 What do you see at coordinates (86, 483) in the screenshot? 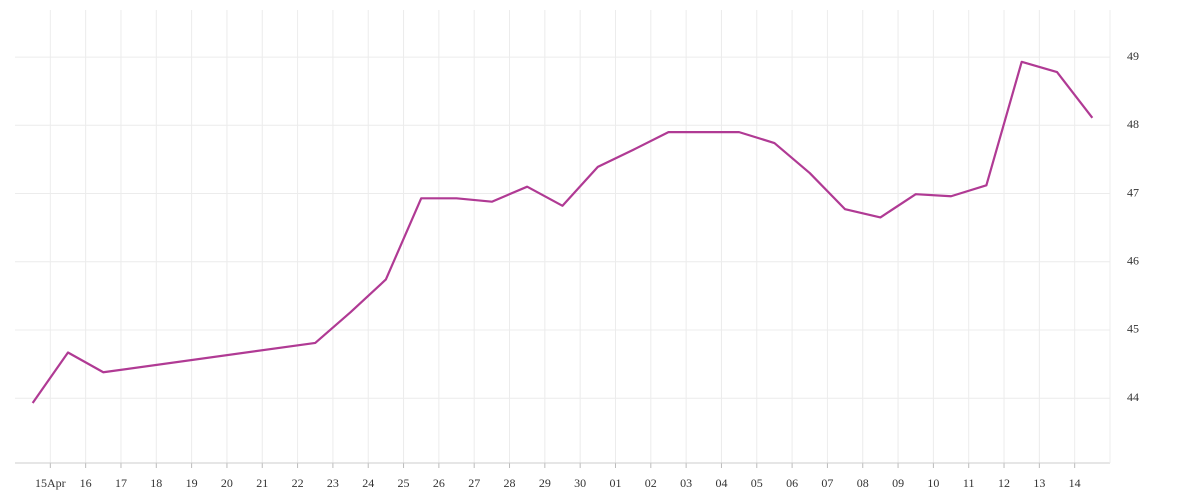
I see `x-tick-label: 16` at bounding box center [86, 483].